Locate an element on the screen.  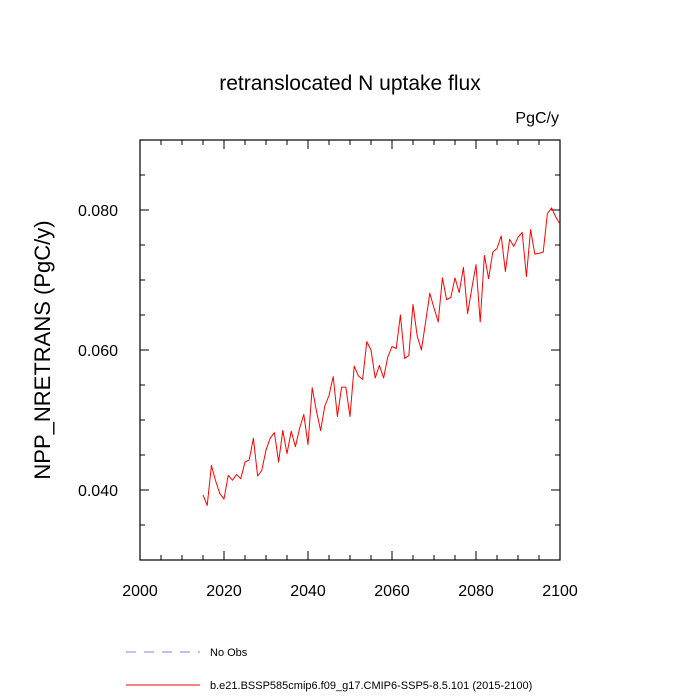
x-tick-label: 2040 is located at coordinates (308, 591).